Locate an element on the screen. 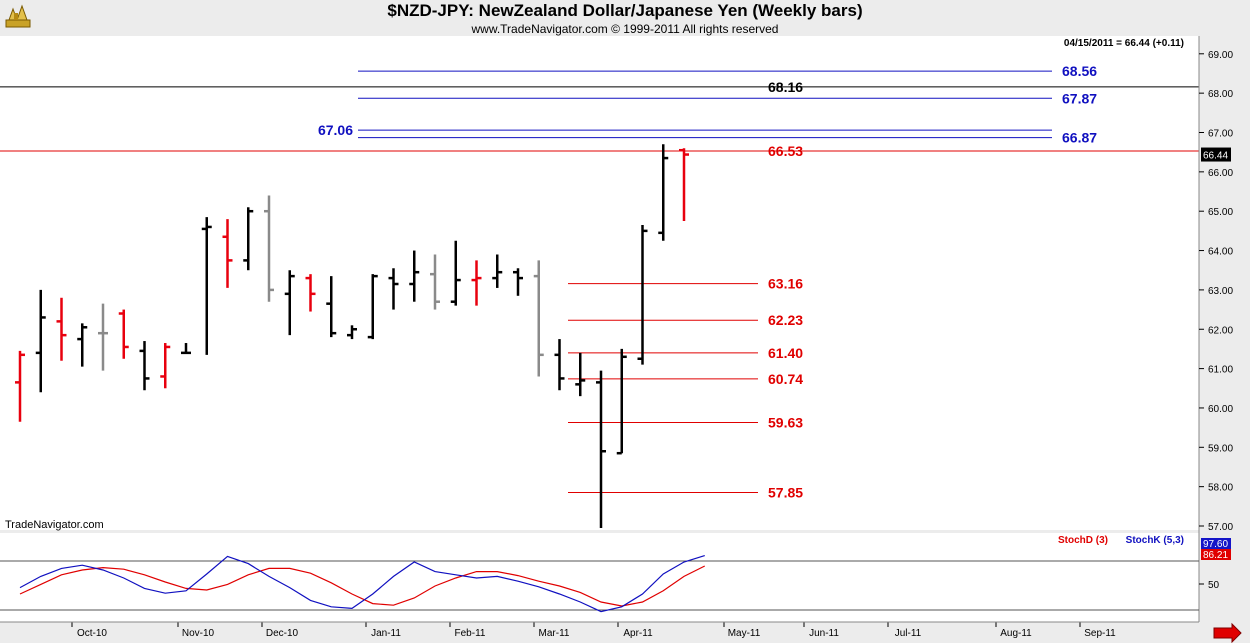 This screenshot has height=643, width=1250. last-quote-label: 04/15/2011 = 66.44 (+0.11) is located at coordinates (1124, 43).